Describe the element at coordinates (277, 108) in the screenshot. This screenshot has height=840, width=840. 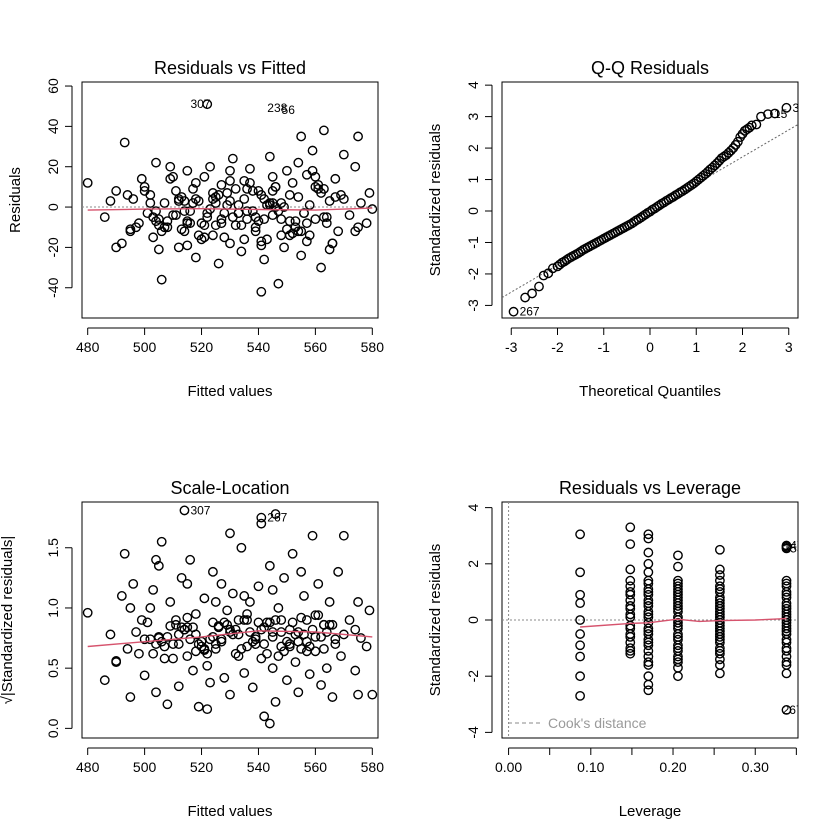
I see `point-annotation: 238` at that location.